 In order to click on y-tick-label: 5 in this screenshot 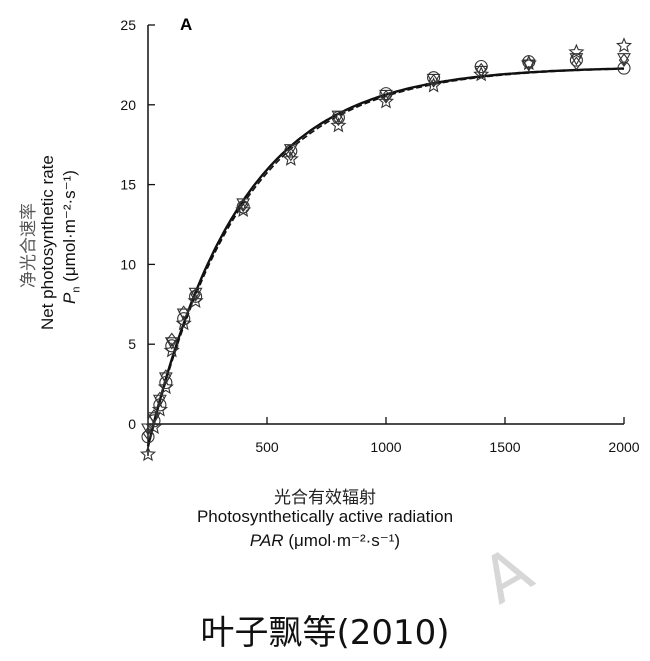, I will do `click(132, 344)`.